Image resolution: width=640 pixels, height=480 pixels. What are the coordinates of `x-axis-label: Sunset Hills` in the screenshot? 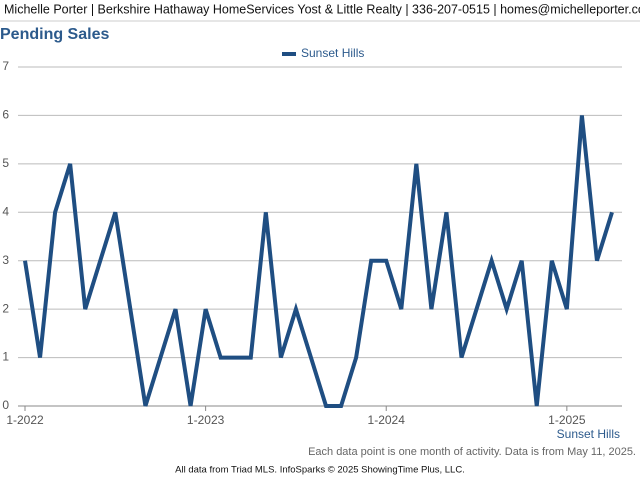 It's located at (588, 434).